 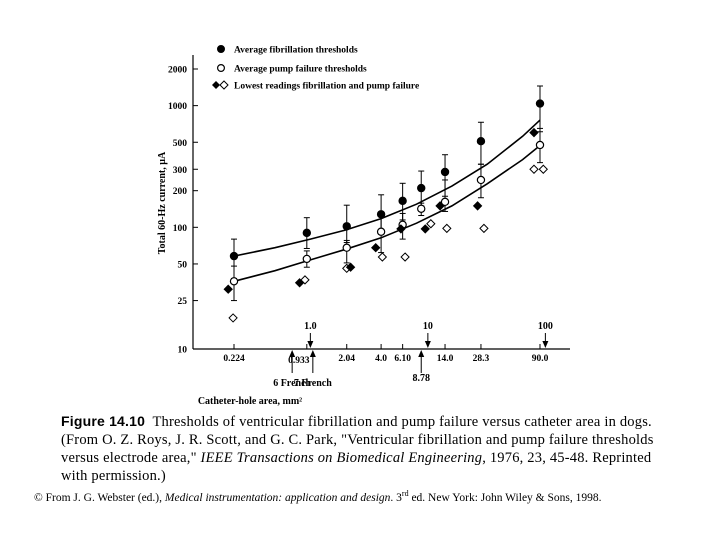 I want to click on pump-fit-curve, so click(x=387, y=213).